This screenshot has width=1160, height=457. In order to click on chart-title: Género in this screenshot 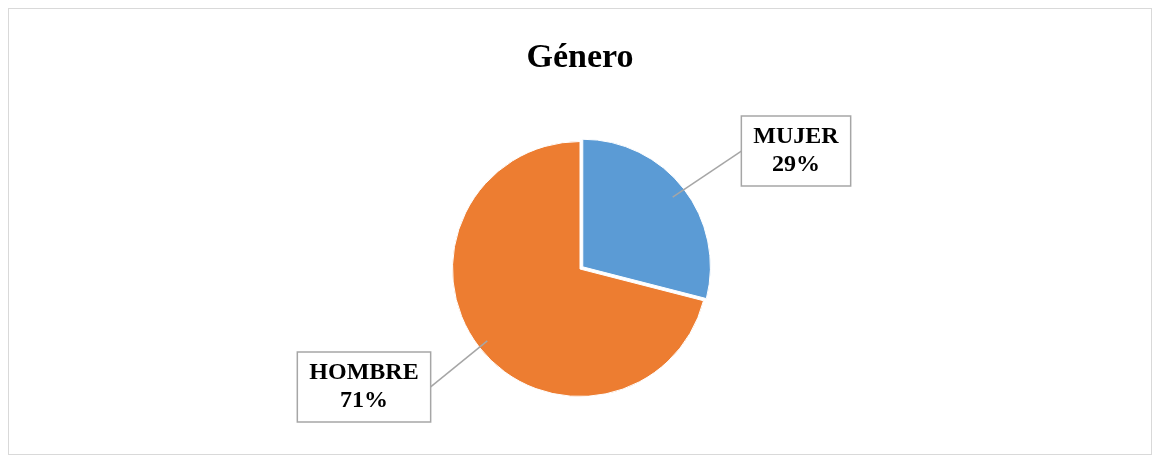, I will do `click(580, 56)`.